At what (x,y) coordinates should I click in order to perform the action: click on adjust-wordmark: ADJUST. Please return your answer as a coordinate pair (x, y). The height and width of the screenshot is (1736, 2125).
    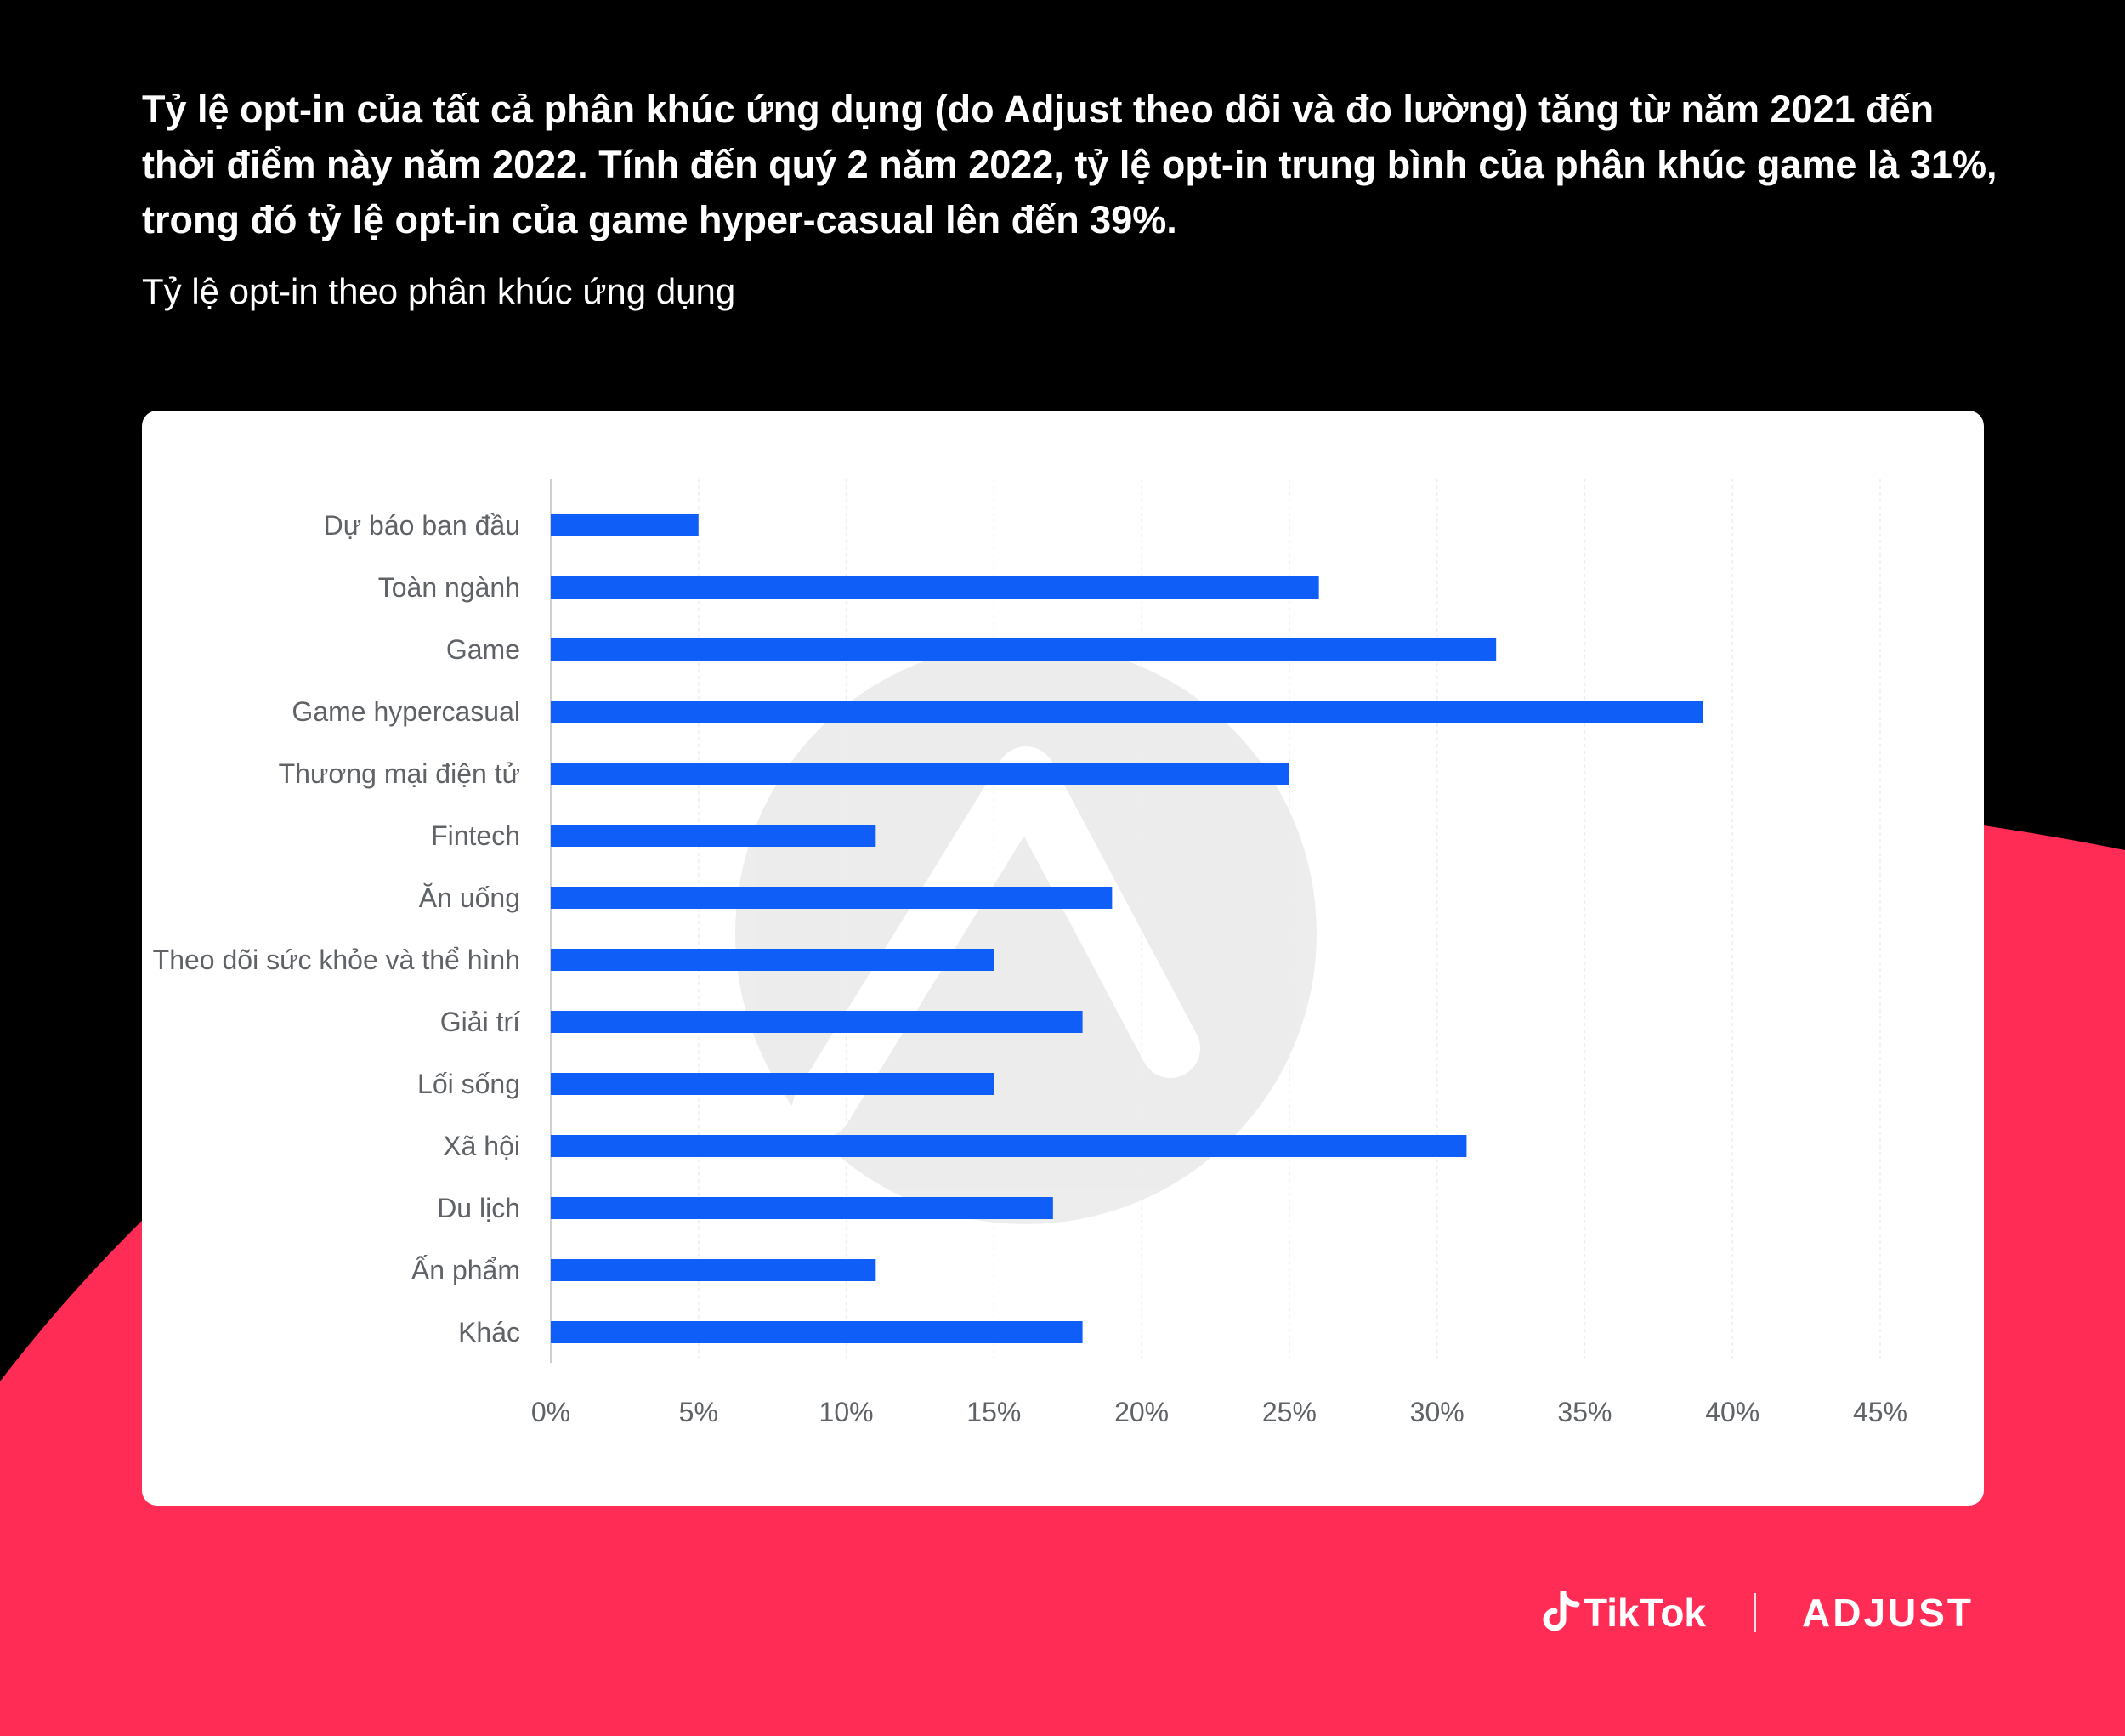
    Looking at the image, I should click on (1889, 1613).